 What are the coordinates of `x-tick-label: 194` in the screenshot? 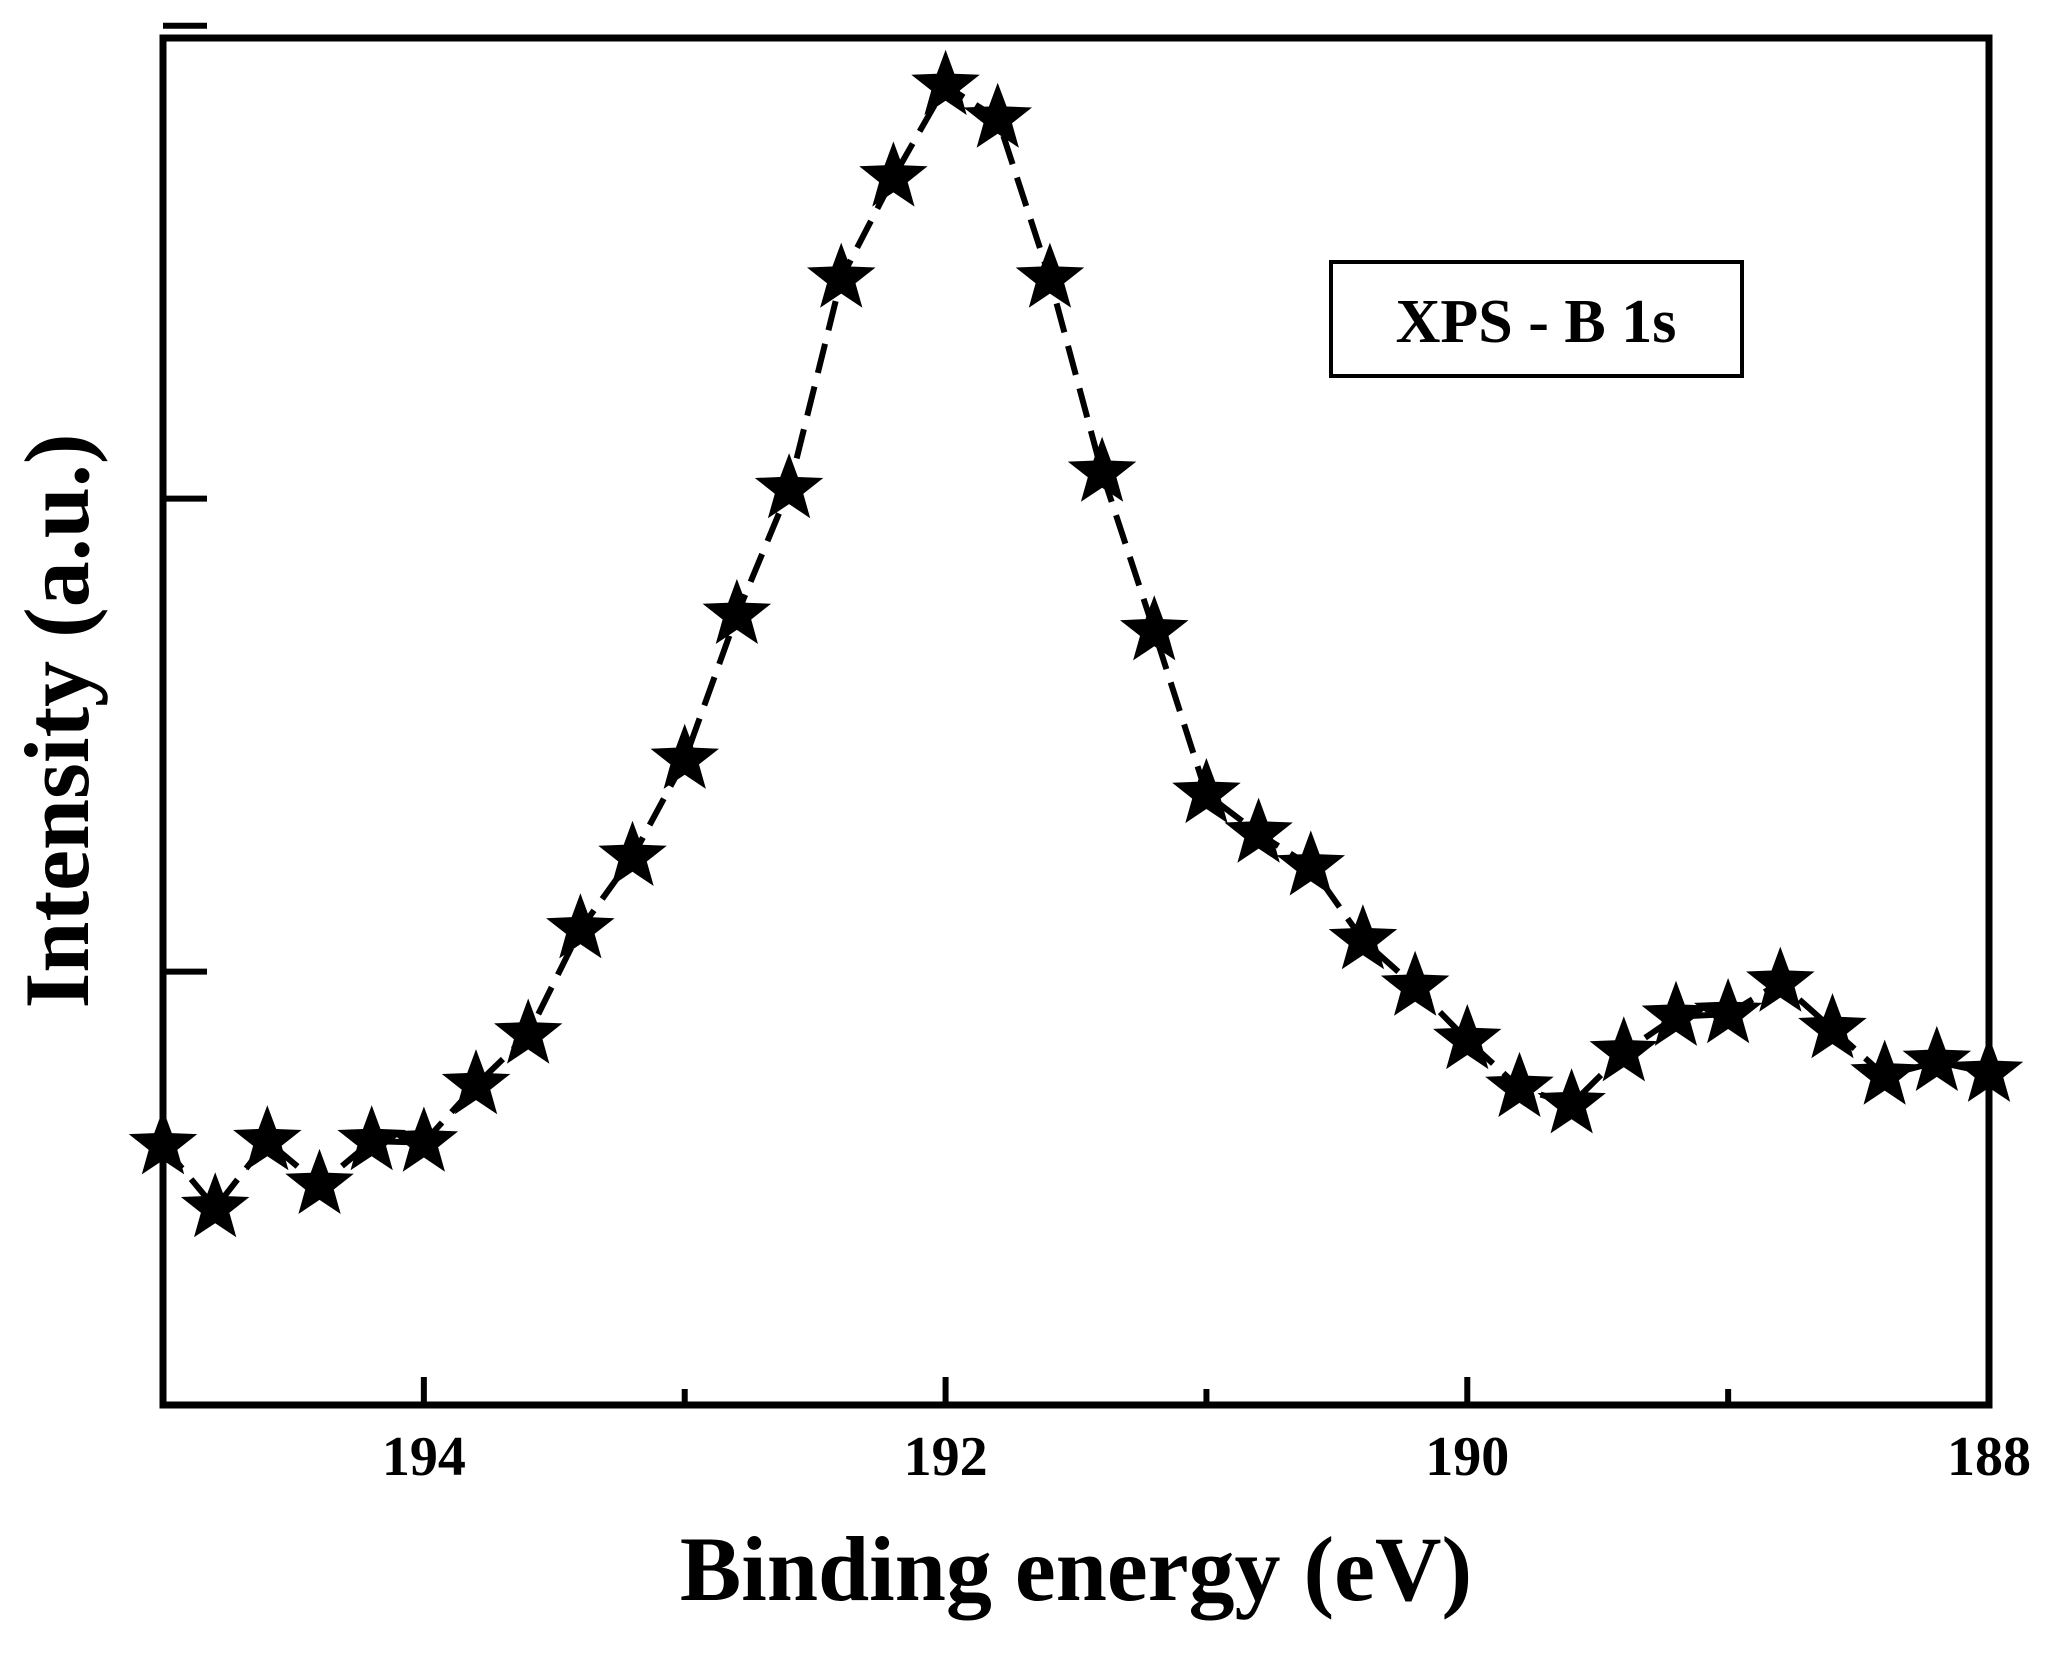 It's located at (424, 1457).